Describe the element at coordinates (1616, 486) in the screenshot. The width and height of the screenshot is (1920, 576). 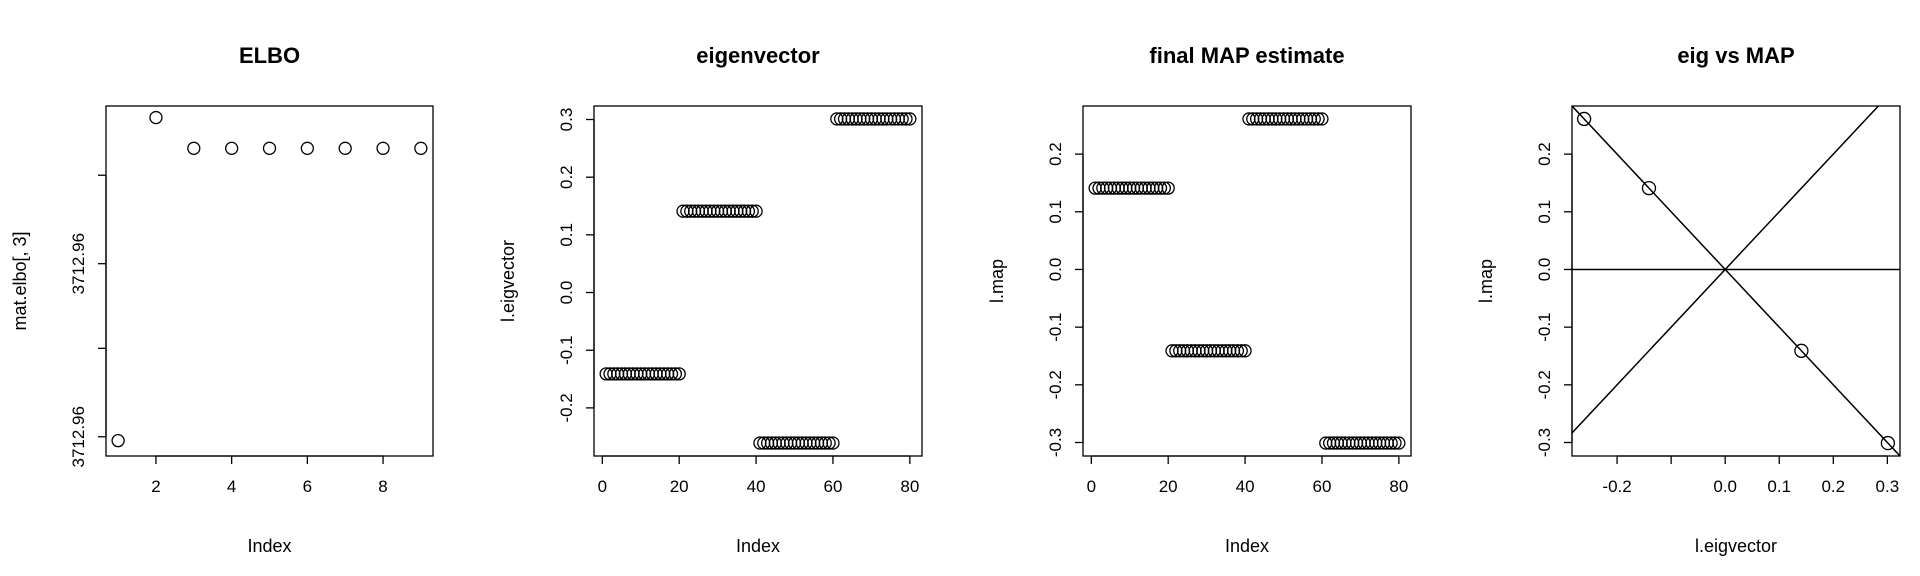
I see `x-tick-label: -0.2` at that location.